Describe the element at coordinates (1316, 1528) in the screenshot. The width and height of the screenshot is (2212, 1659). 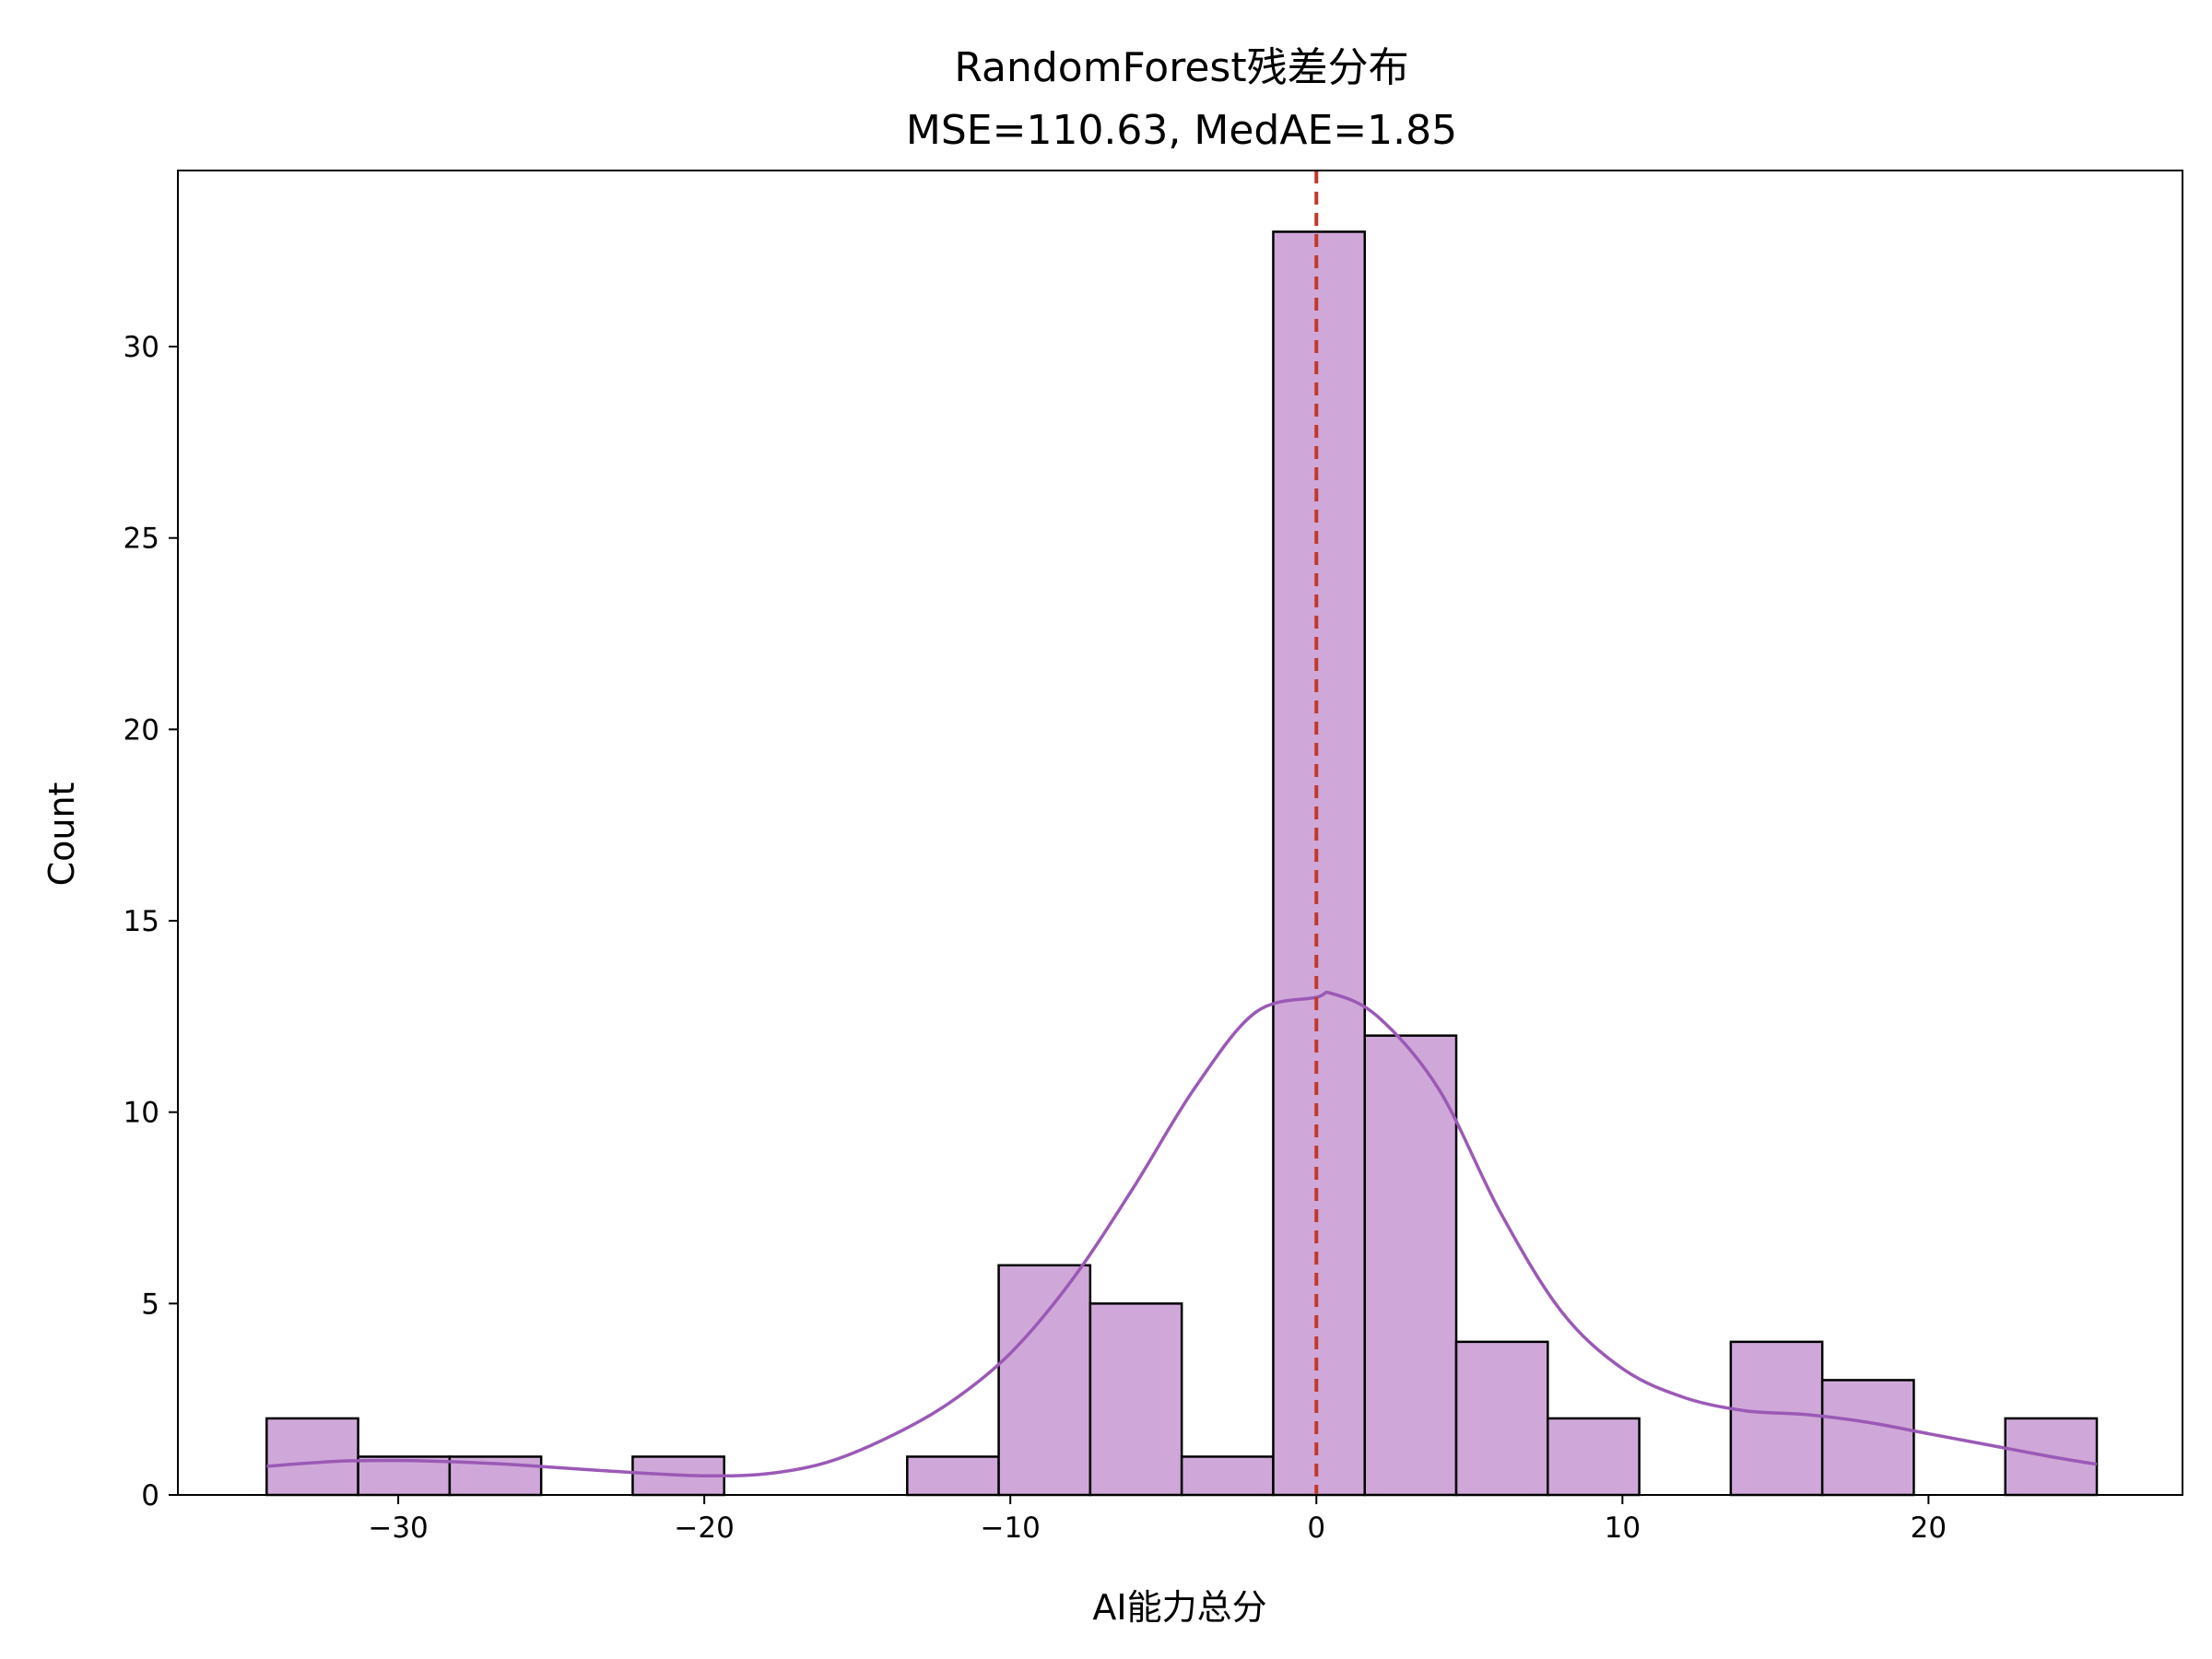
I see `x-tick-label: 0` at that location.